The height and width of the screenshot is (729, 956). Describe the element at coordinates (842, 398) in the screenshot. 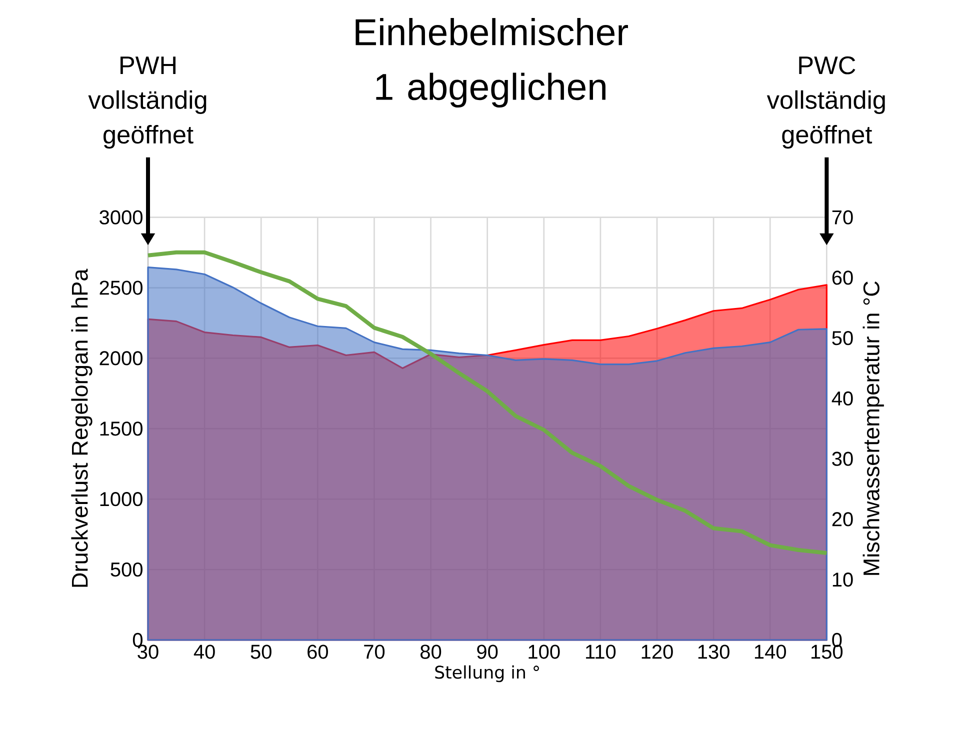

I see `y2-tick-label: 40` at that location.